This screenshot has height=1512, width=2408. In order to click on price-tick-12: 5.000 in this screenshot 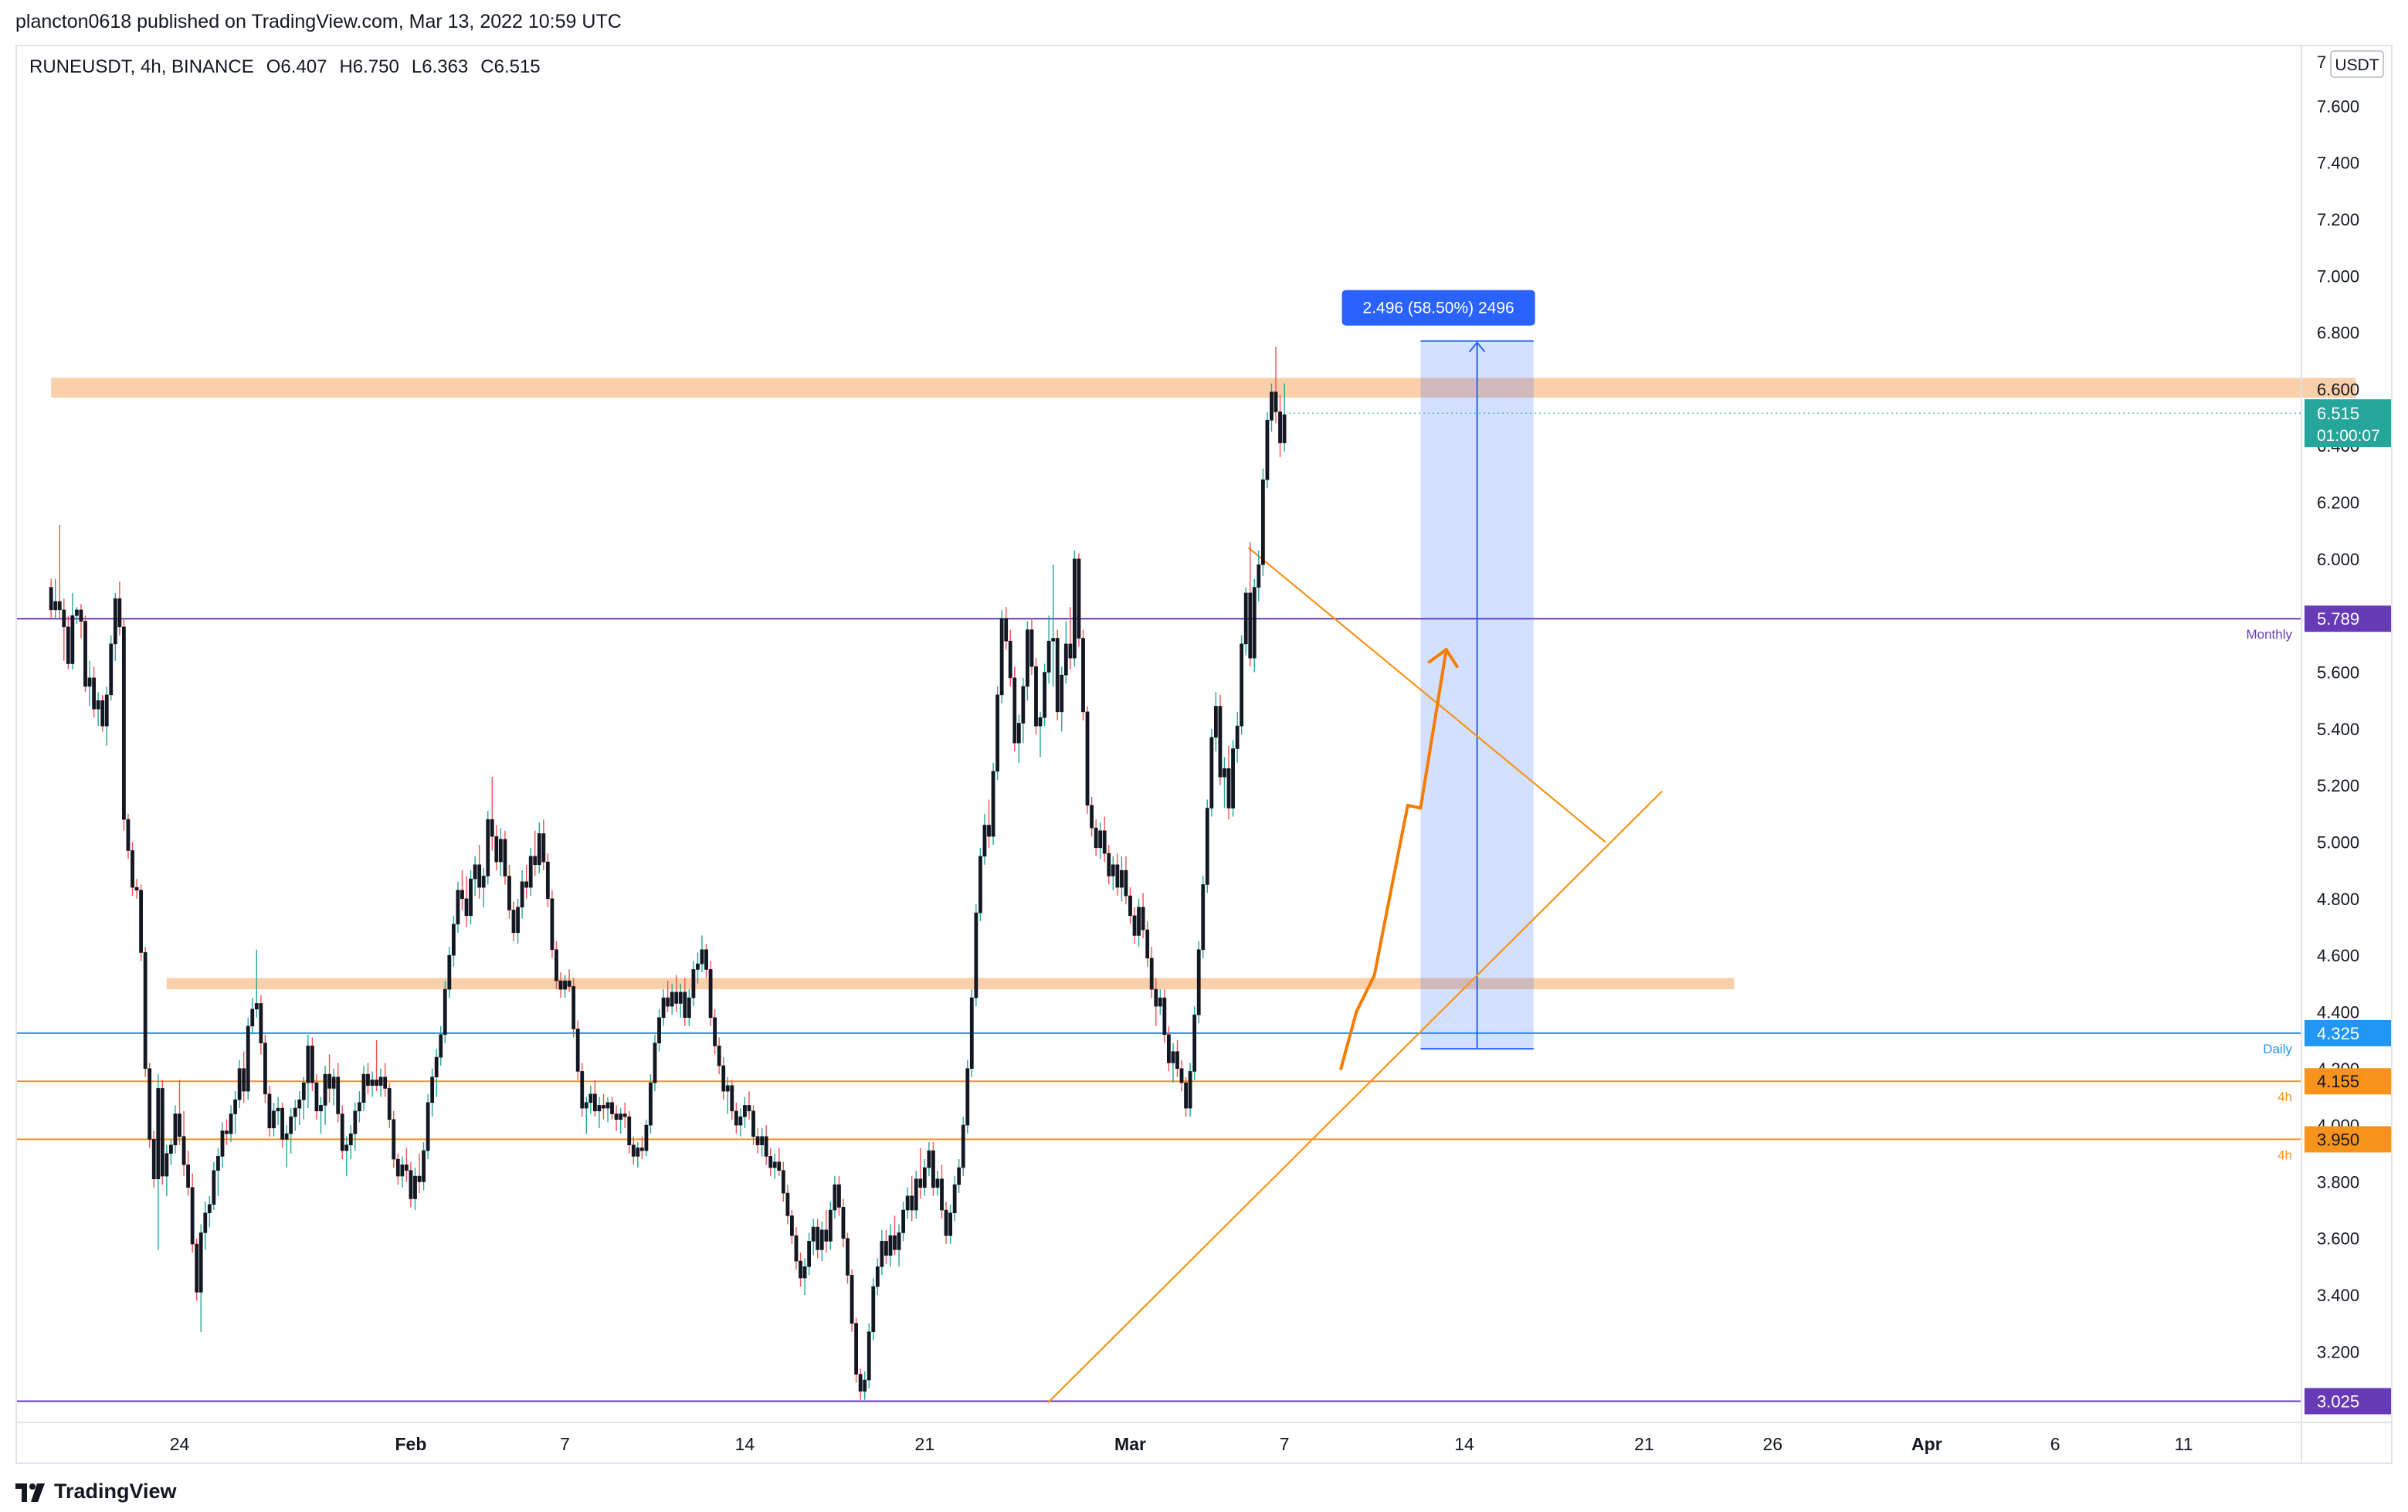, I will do `click(2338, 842)`.